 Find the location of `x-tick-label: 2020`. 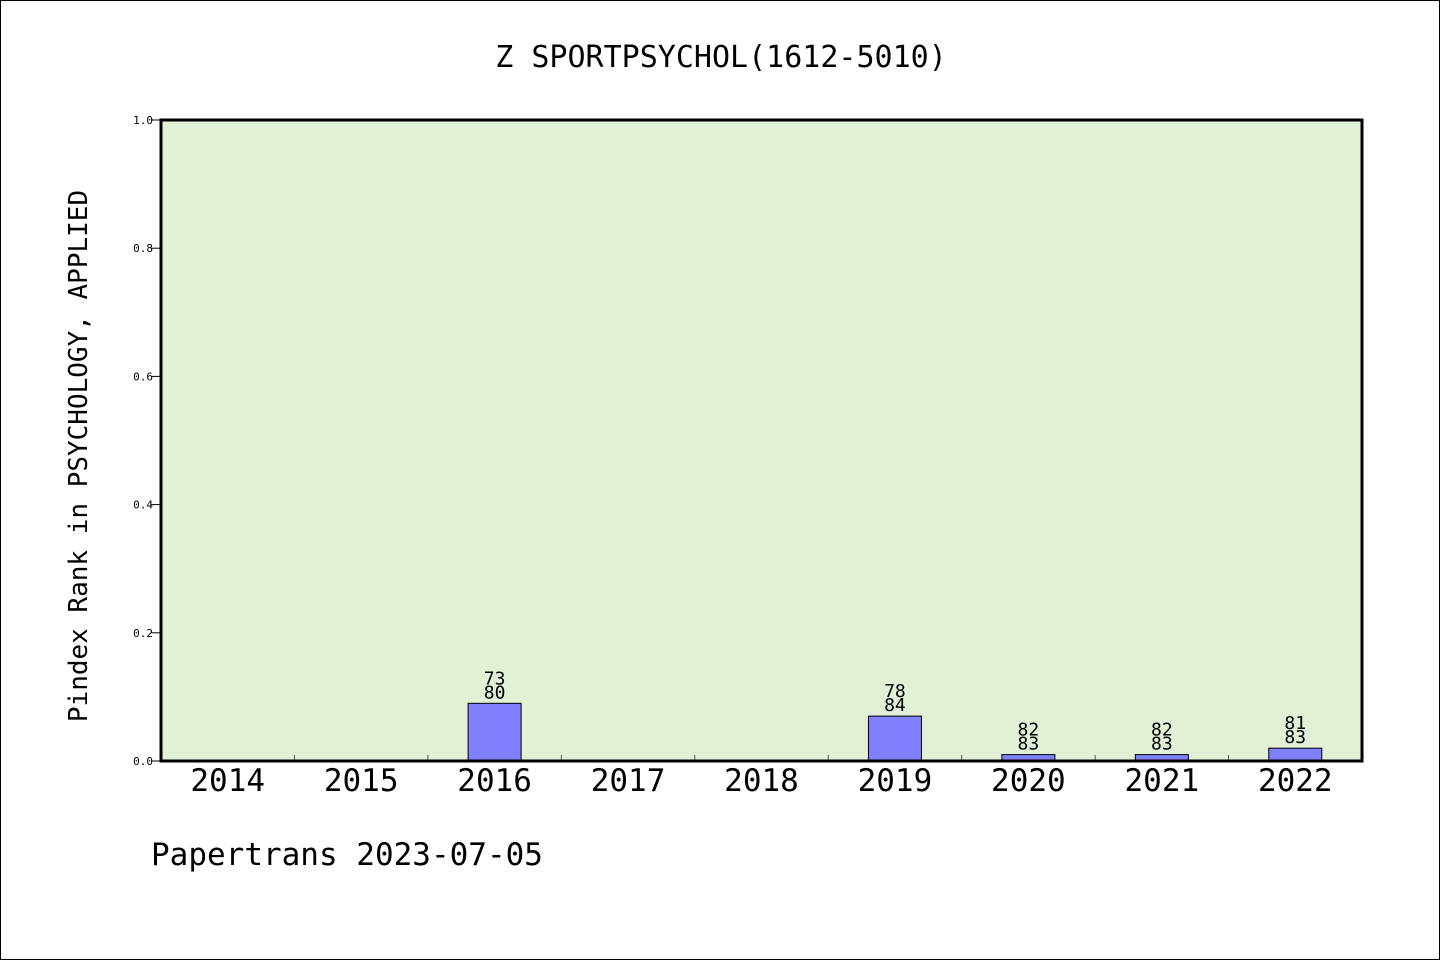

x-tick-label: 2020 is located at coordinates (1028, 781).